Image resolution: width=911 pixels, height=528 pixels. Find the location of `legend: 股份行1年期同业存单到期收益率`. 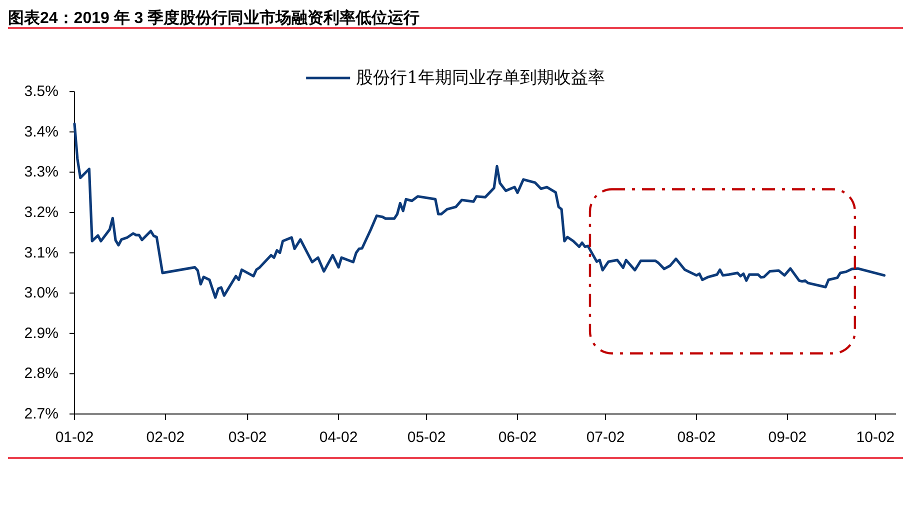

legend: 股份行1年期同业存单到期收益率 is located at coordinates (455, 78).